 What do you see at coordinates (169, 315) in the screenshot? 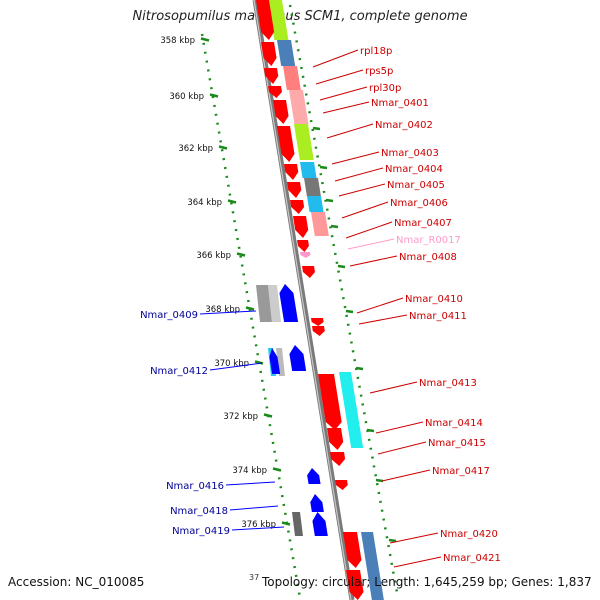
I see `gene-label: Nmar_0409` at bounding box center [169, 315].